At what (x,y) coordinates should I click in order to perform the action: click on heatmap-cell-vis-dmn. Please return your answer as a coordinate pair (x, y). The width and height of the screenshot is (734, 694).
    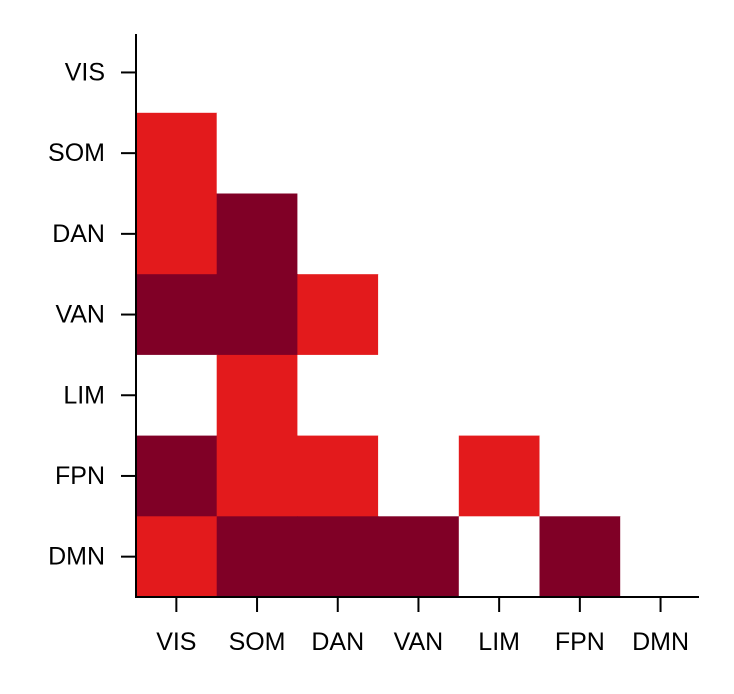
    Looking at the image, I should click on (661, 73).